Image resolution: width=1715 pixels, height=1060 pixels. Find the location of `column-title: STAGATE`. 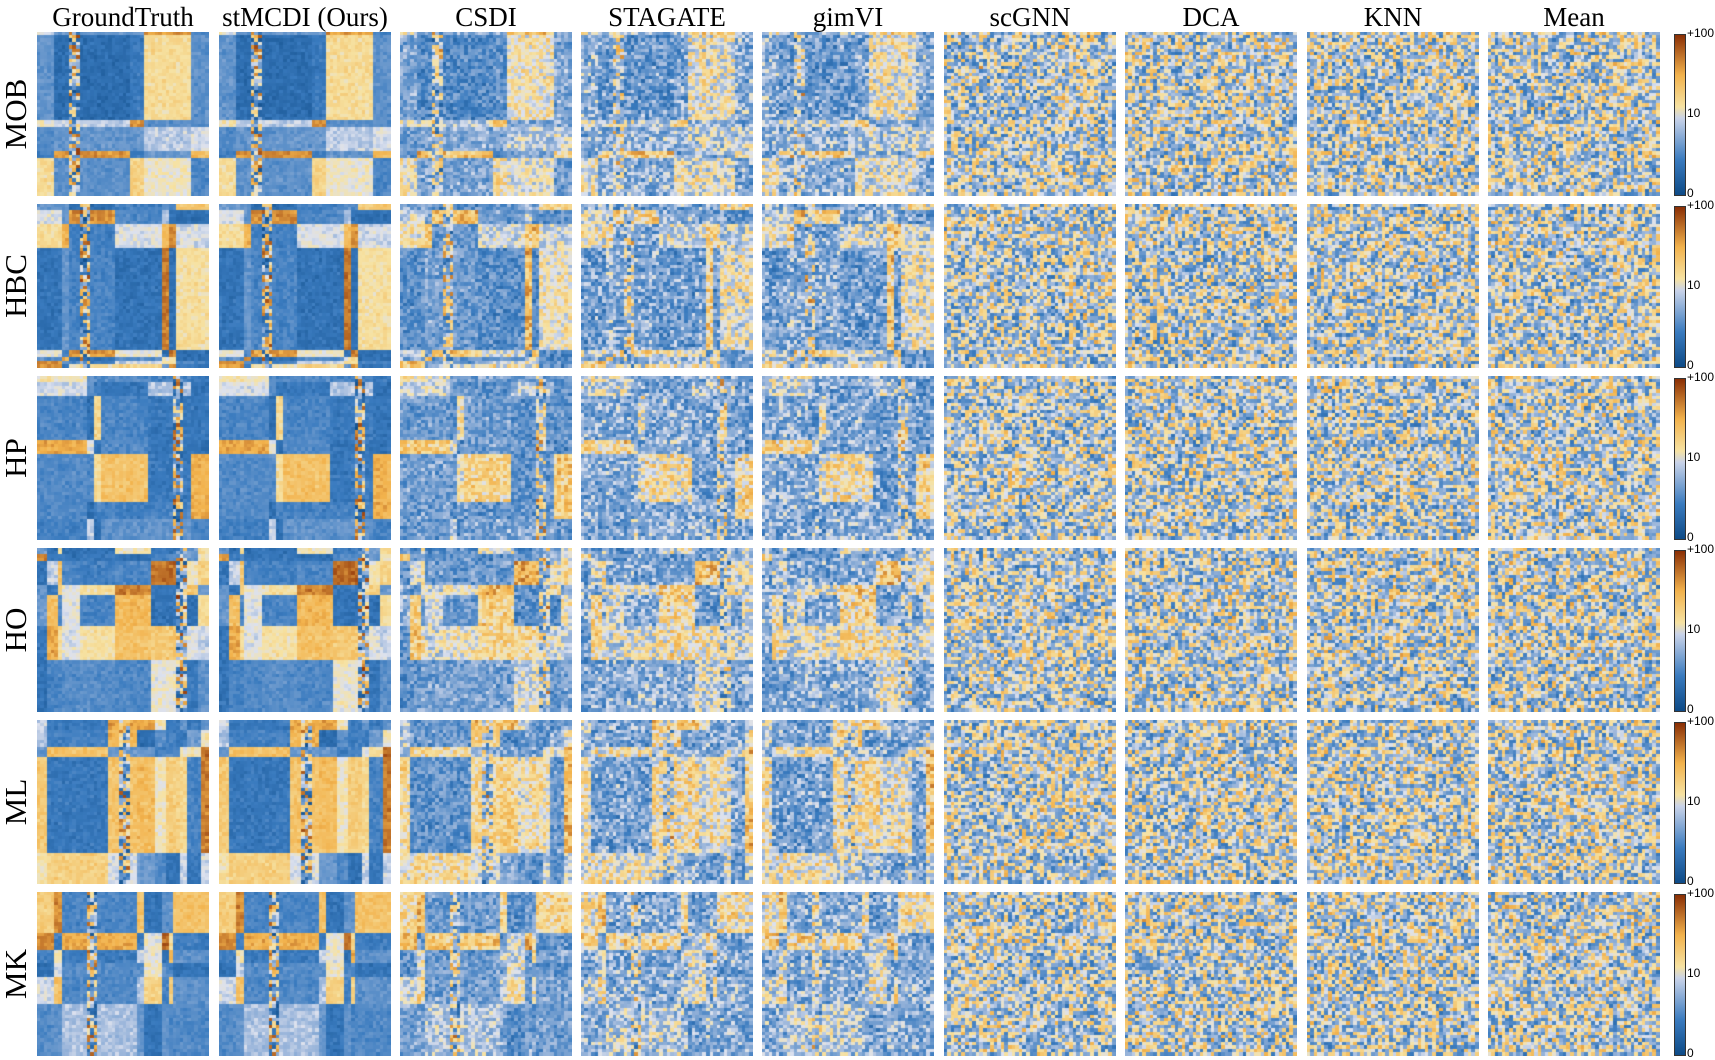

column-title: STAGATE is located at coordinates (667, 17).